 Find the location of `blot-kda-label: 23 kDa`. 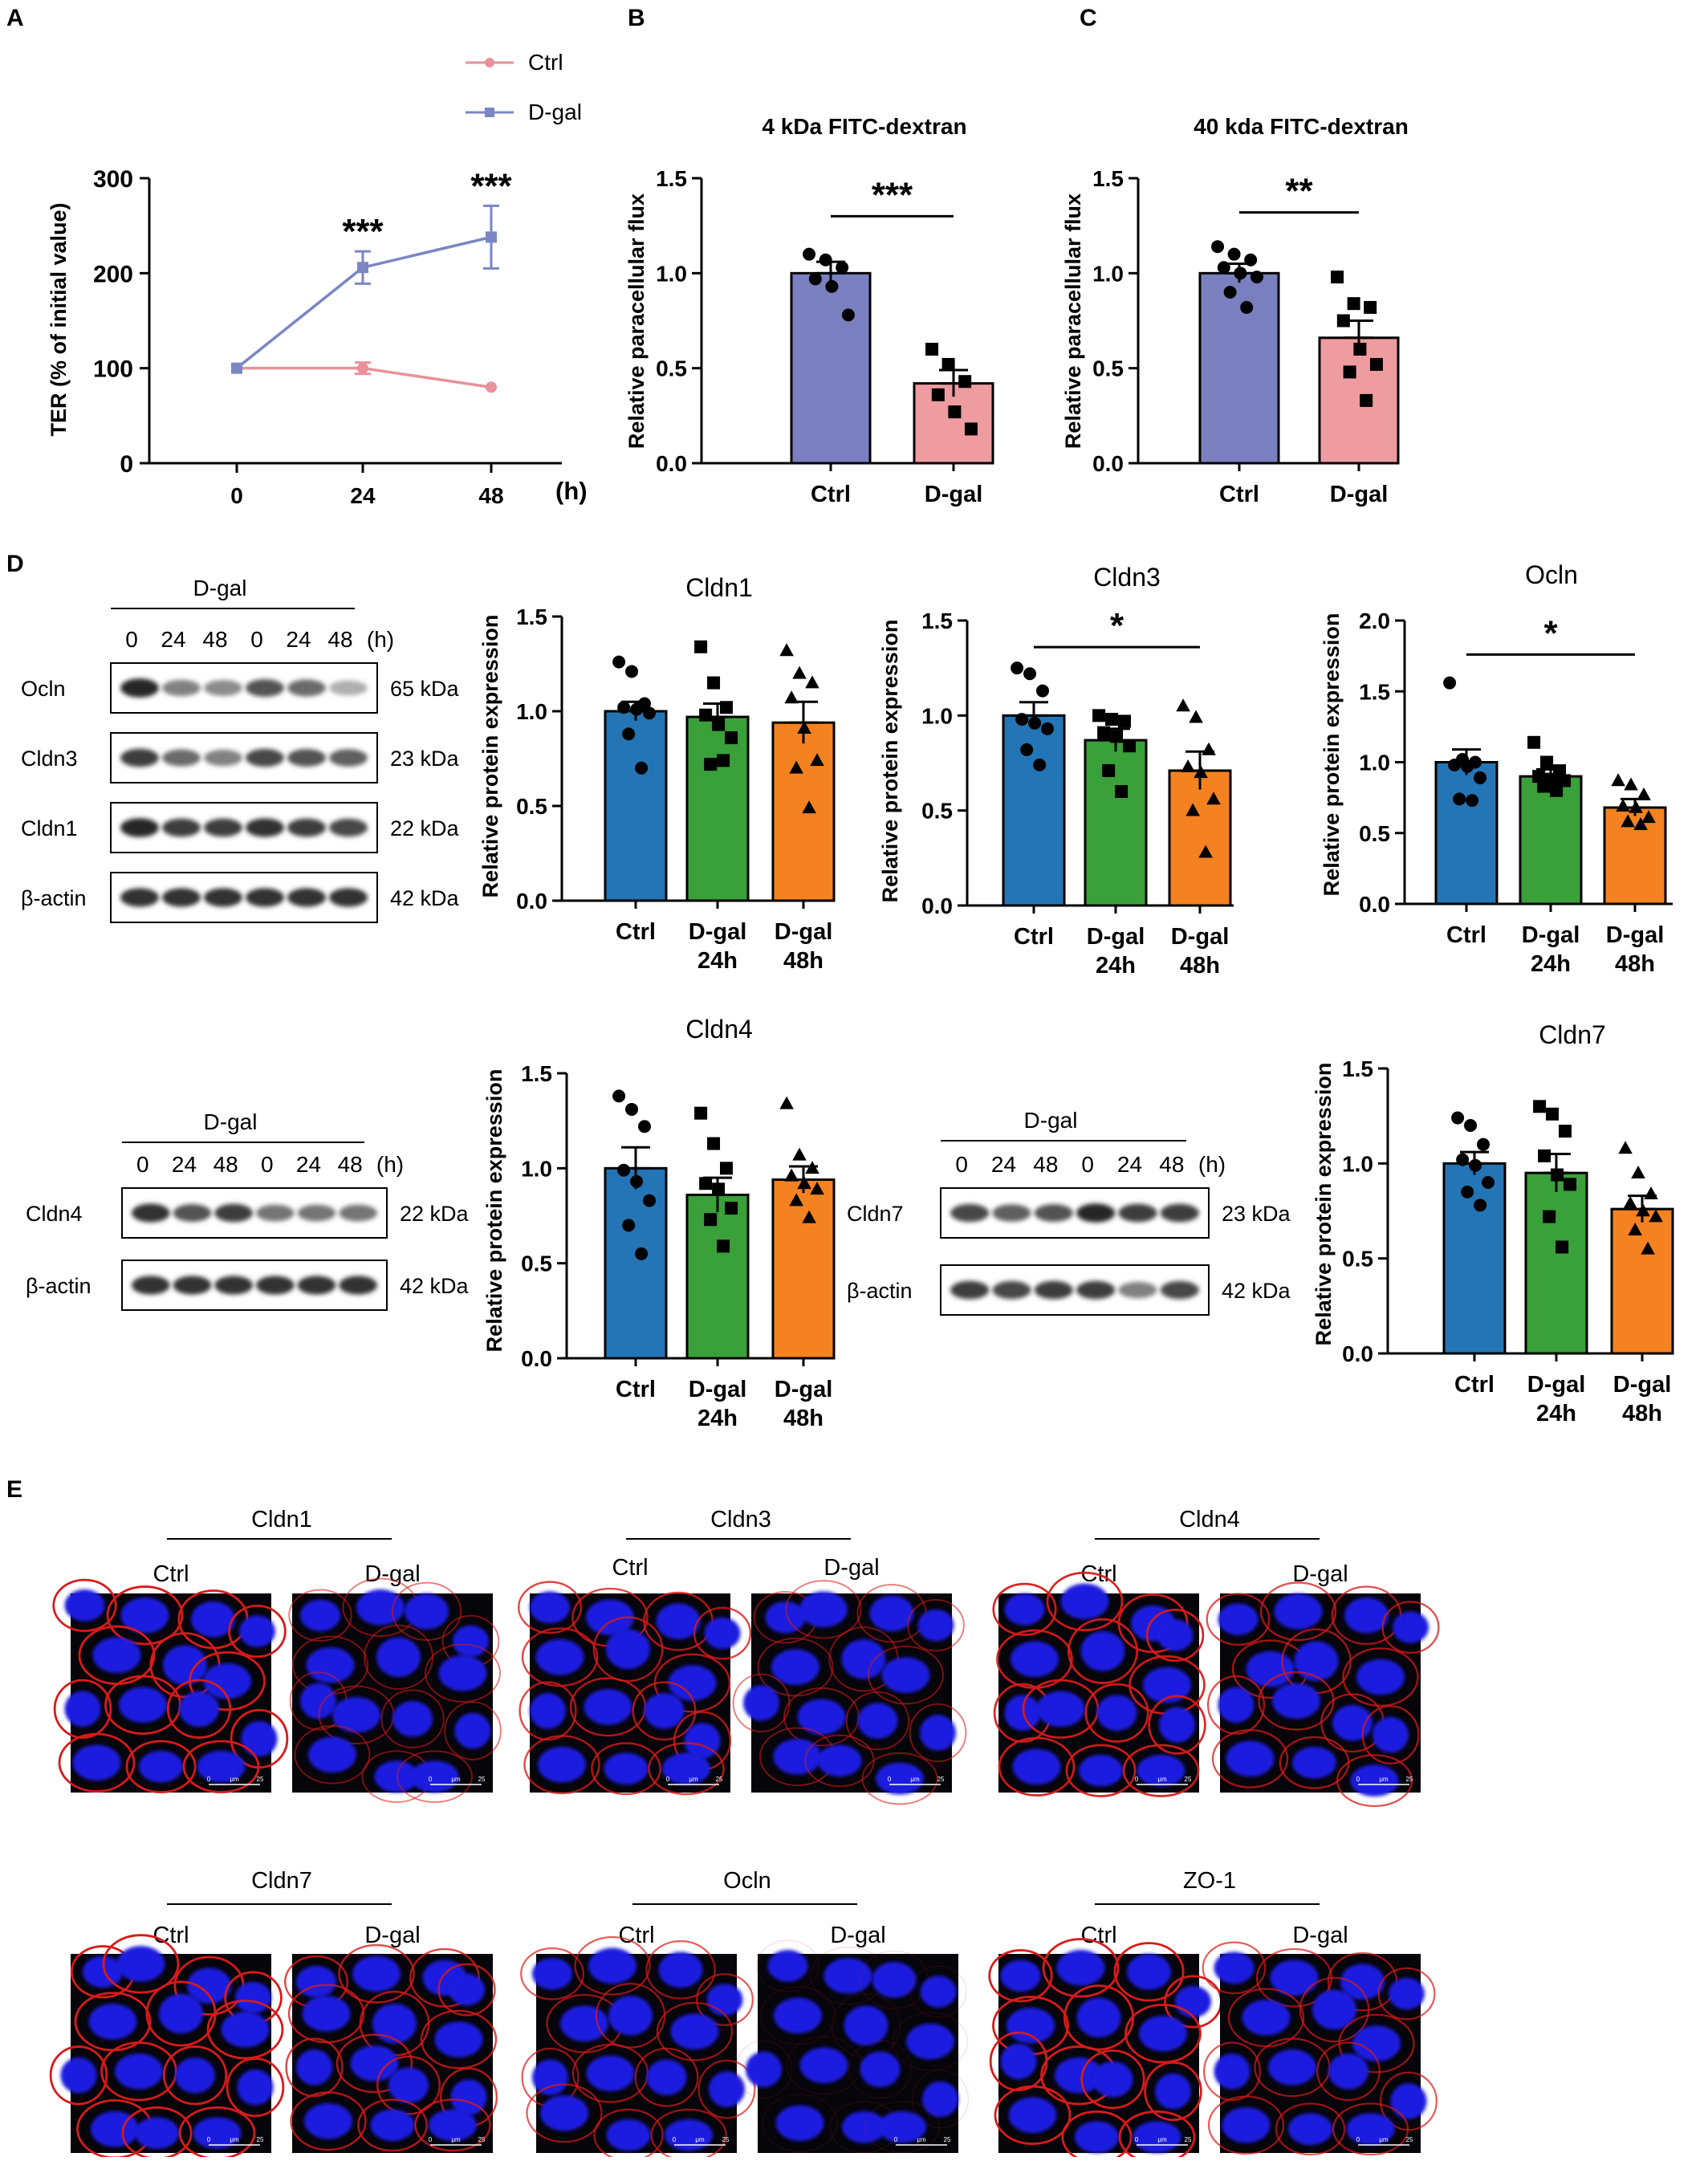

blot-kda-label: 23 kDa is located at coordinates (425, 759).